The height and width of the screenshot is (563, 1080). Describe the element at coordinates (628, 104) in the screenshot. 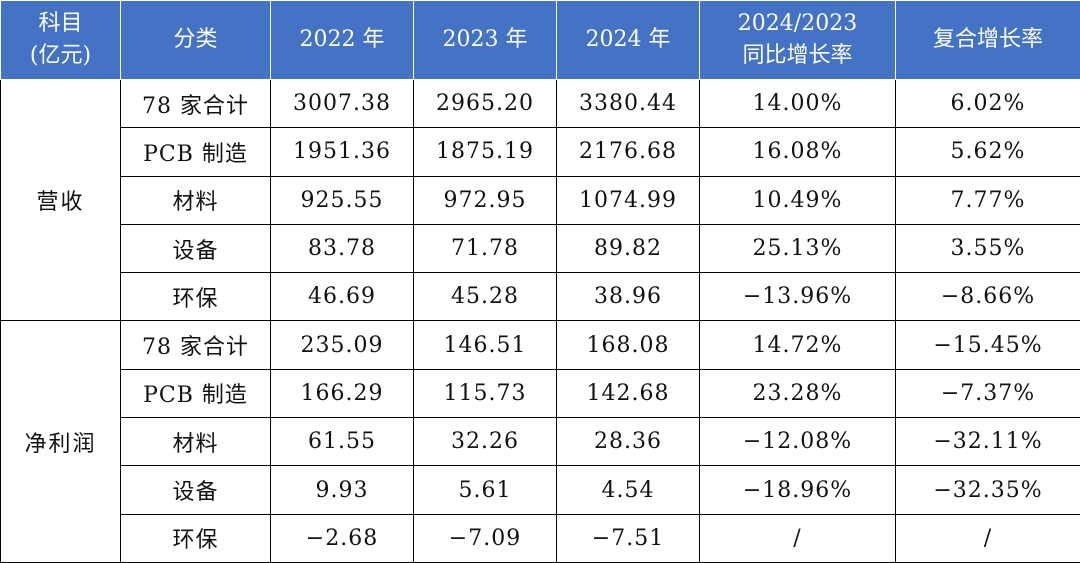

I see `value-2024: 3380.44` at that location.